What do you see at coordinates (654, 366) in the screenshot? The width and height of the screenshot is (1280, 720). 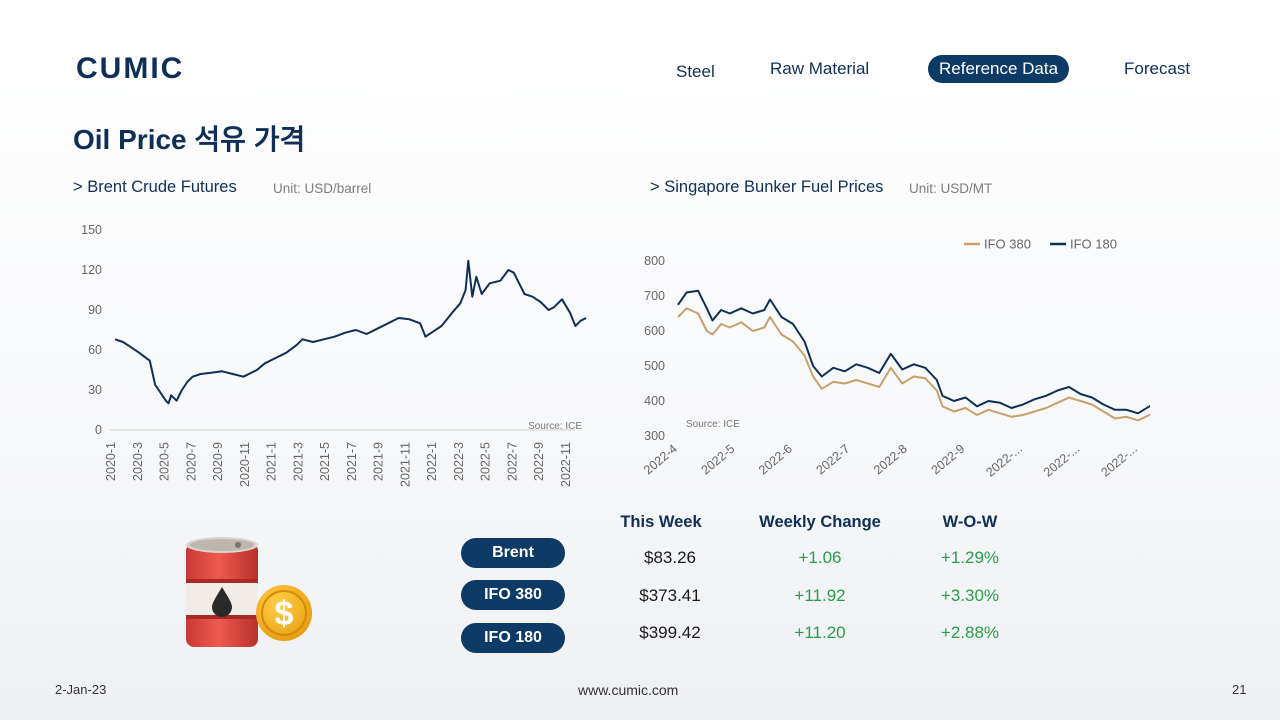 I see `y-tick-label: 500` at bounding box center [654, 366].